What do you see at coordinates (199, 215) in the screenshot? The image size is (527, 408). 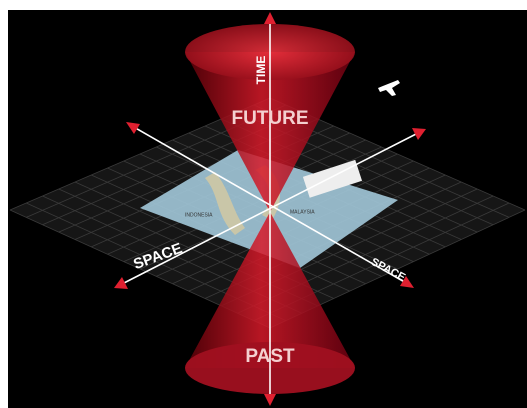 I see `map-label: INDONESIA` at bounding box center [199, 215].